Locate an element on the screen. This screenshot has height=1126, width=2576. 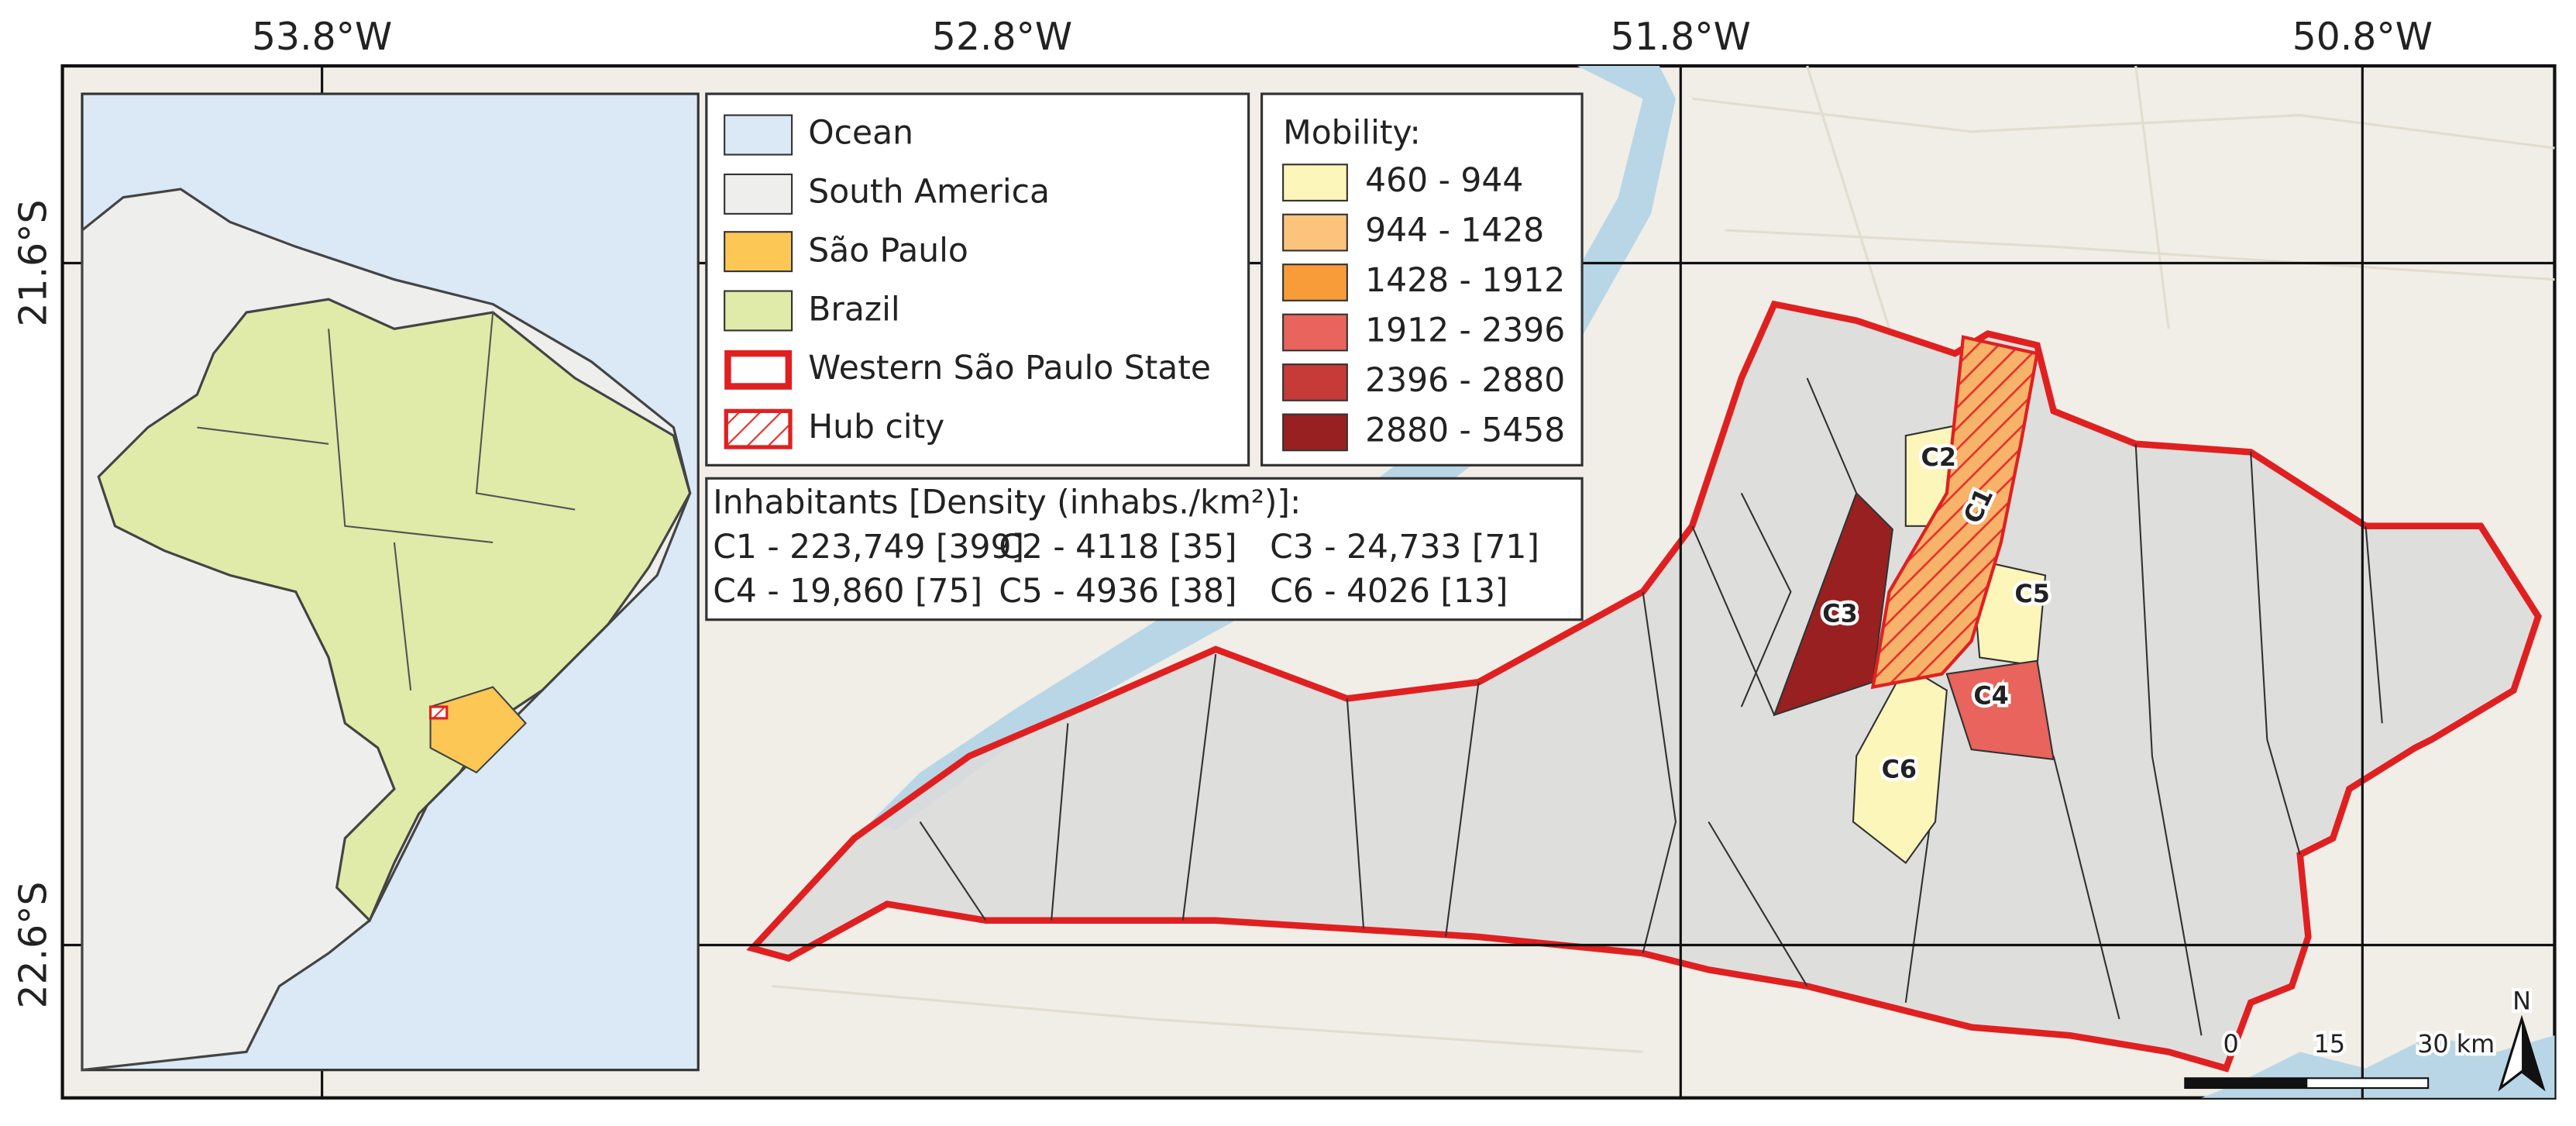
legend-label: São Paulo is located at coordinates (888, 251).